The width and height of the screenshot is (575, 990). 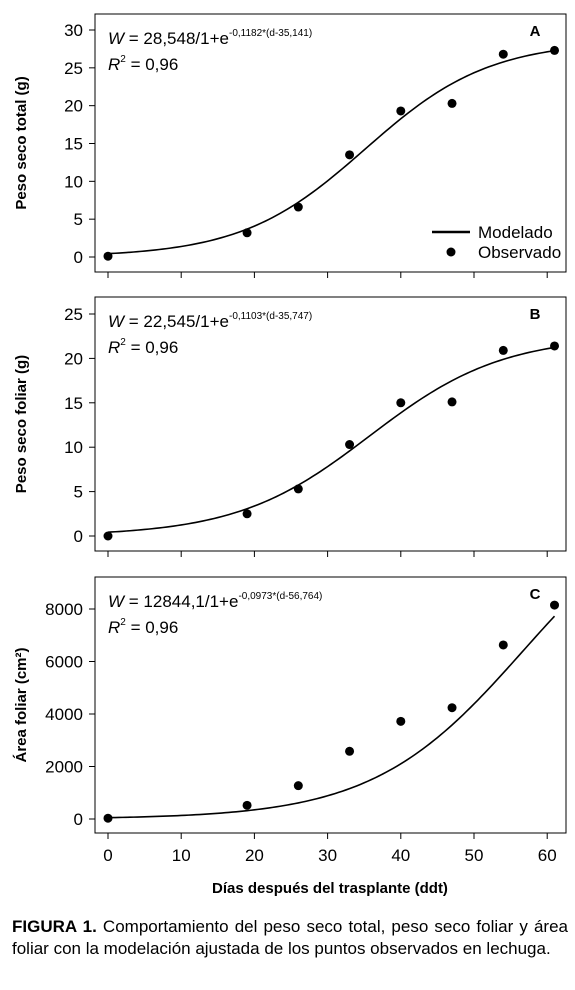 What do you see at coordinates (515, 232) in the screenshot?
I see `legend-model-label: Modelado` at bounding box center [515, 232].